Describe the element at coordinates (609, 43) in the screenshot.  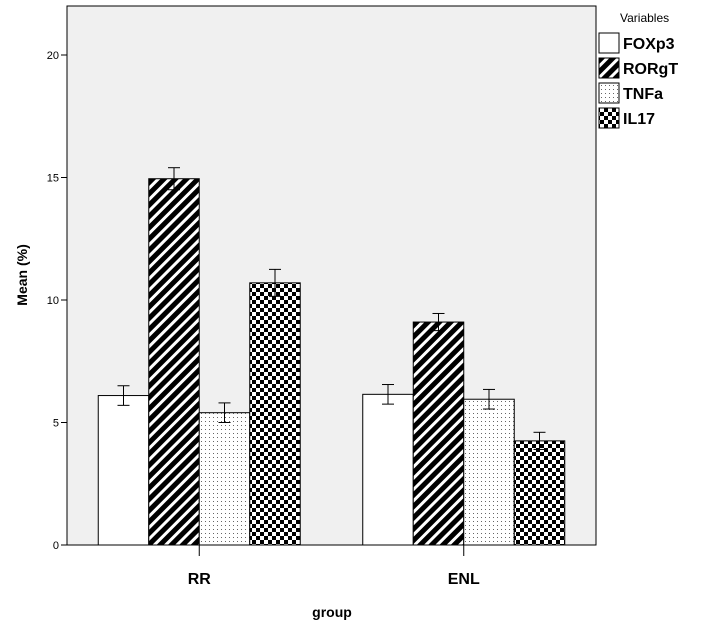
I see `legend-swatch-foxp3` at that location.